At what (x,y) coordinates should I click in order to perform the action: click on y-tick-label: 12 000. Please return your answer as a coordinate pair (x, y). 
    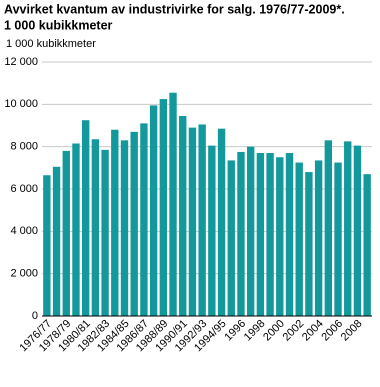
    Looking at the image, I should click on (21, 62).